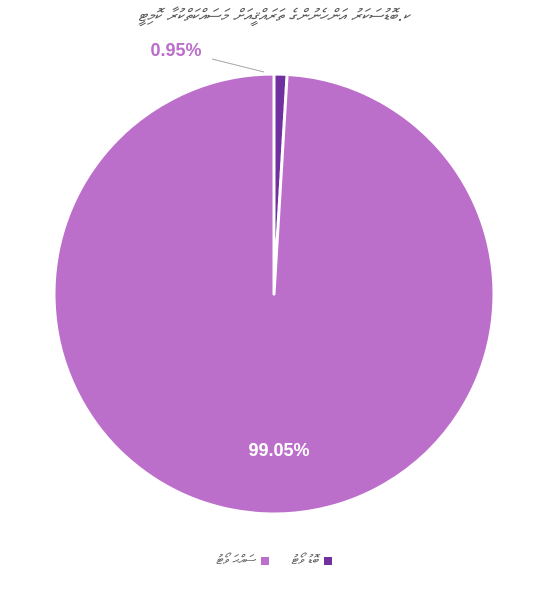 Image resolution: width=548 pixels, height=590 pixels. I want to click on legend-item: ސައްޙަ ވޯޓު, so click(242, 560).